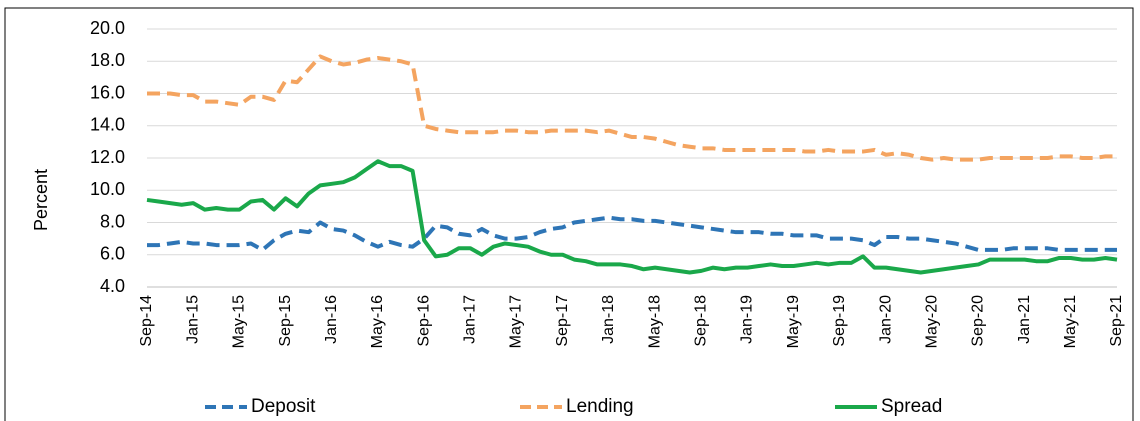 Image resolution: width=1140 pixels, height=421 pixels. What do you see at coordinates (107, 92) in the screenshot?
I see `y-tick-label: 16.0` at bounding box center [107, 92].